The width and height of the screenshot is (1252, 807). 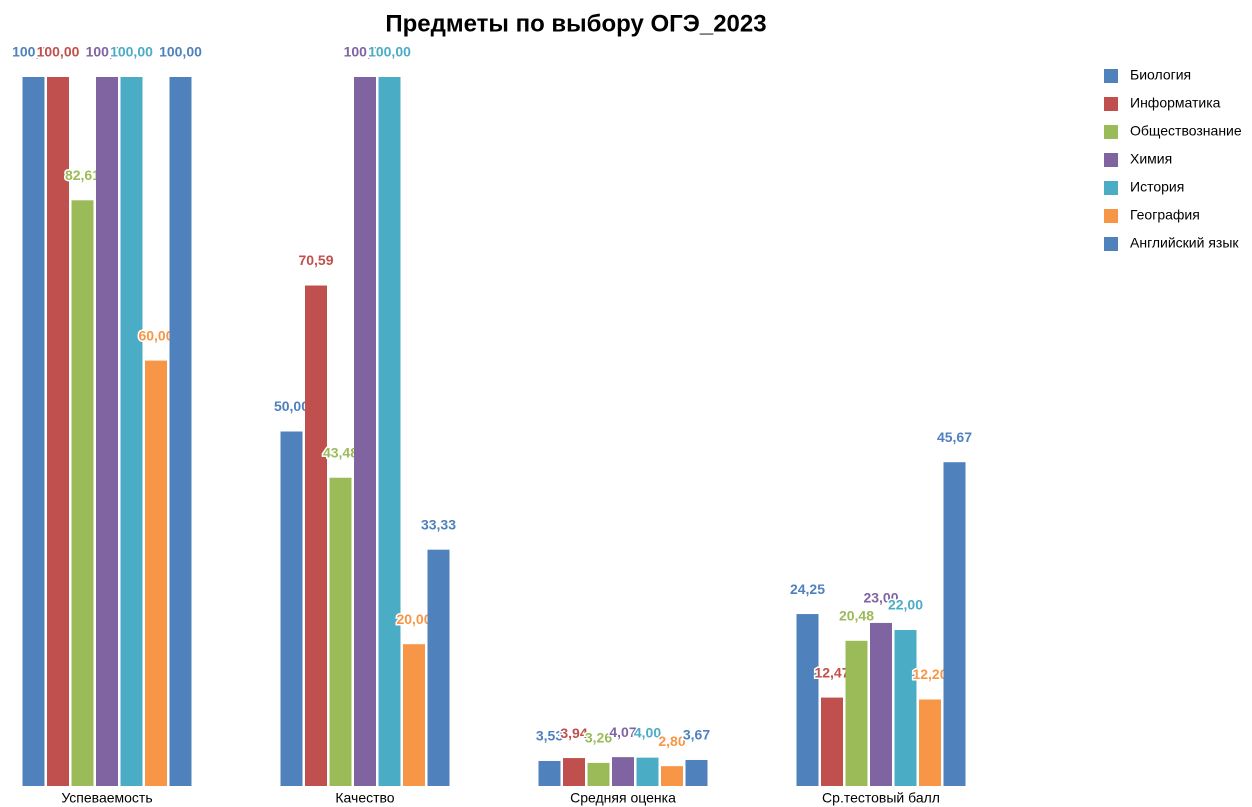 What do you see at coordinates (880, 598) in the screenshot?
I see `value-label: 23,00` at bounding box center [880, 598].